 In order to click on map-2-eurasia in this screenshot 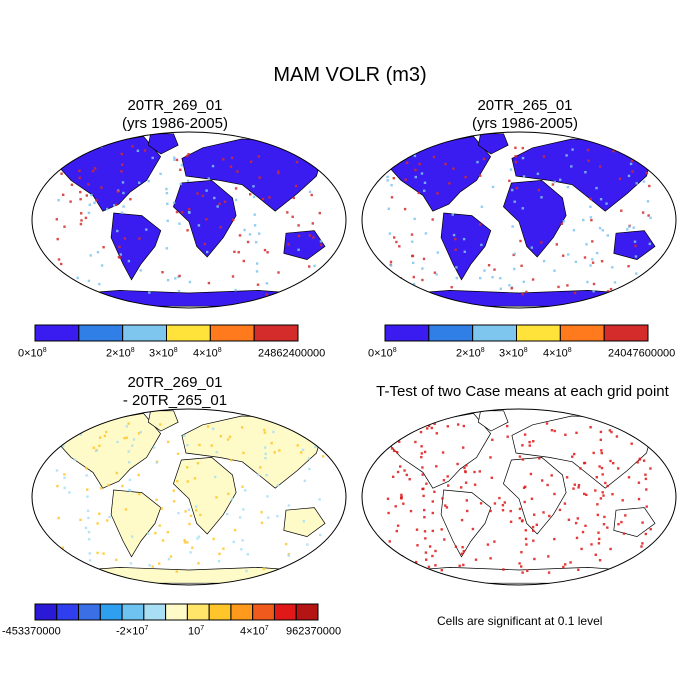, I will do `click(582, 175)`.